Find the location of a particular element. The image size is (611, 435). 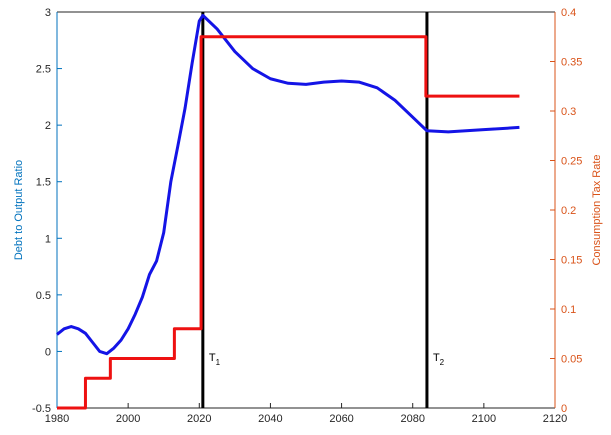

annotation: T1 is located at coordinates (215, 359).